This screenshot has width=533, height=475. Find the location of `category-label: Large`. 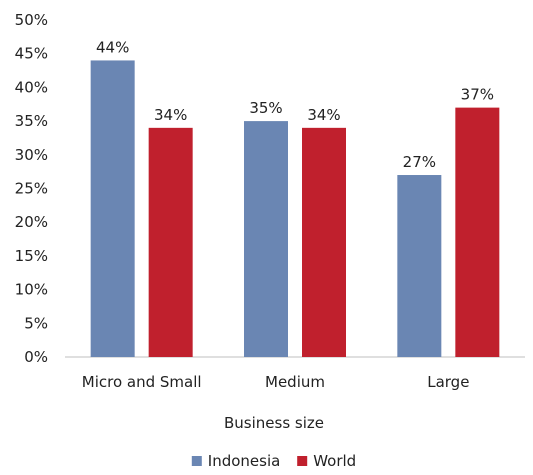

category-label: Large is located at coordinates (448, 382).